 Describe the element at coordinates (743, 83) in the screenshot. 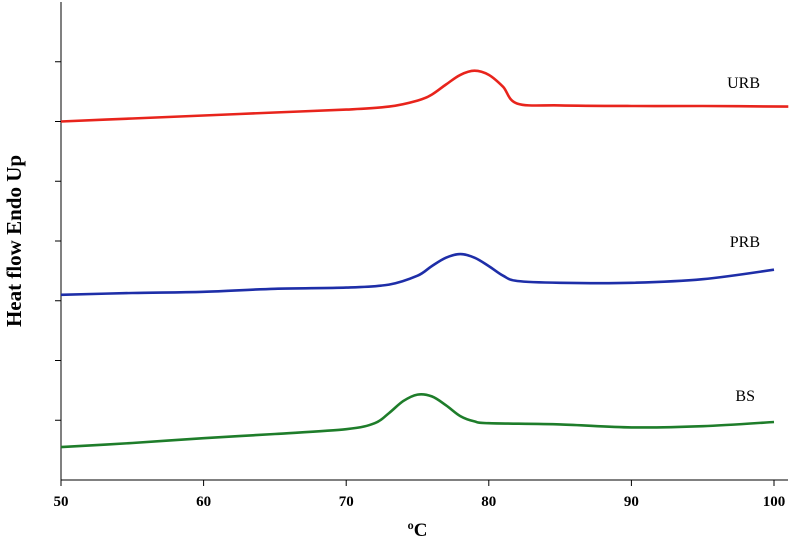

I see `series-label-urb: URB` at that location.